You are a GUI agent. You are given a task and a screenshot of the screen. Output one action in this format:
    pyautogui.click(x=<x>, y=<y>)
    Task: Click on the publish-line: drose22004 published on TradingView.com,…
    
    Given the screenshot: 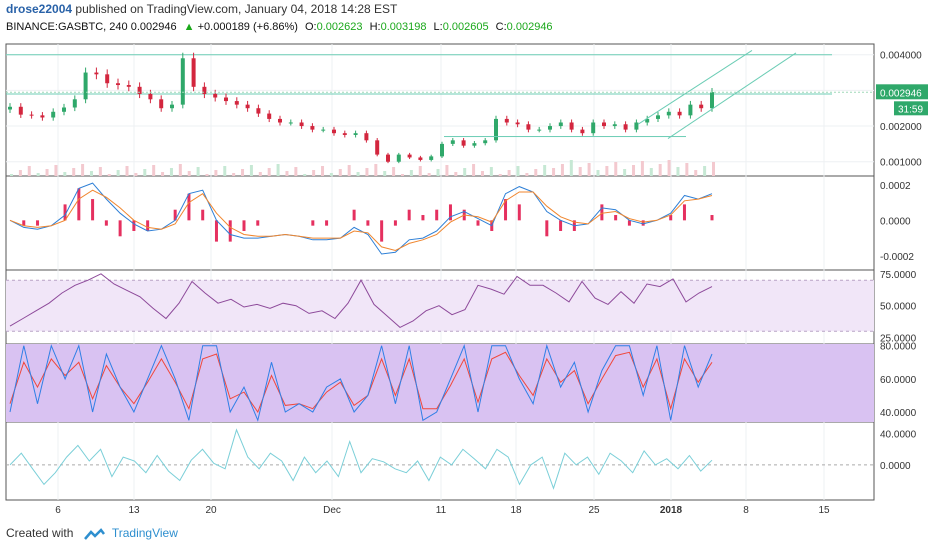 What is the action you would take?
    pyautogui.click(x=456, y=10)
    